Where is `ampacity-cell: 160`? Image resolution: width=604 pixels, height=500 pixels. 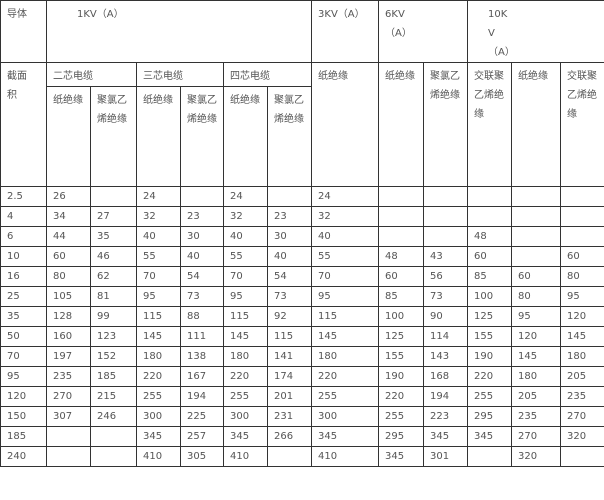 ampacity-cell: 160 is located at coordinates (68, 336).